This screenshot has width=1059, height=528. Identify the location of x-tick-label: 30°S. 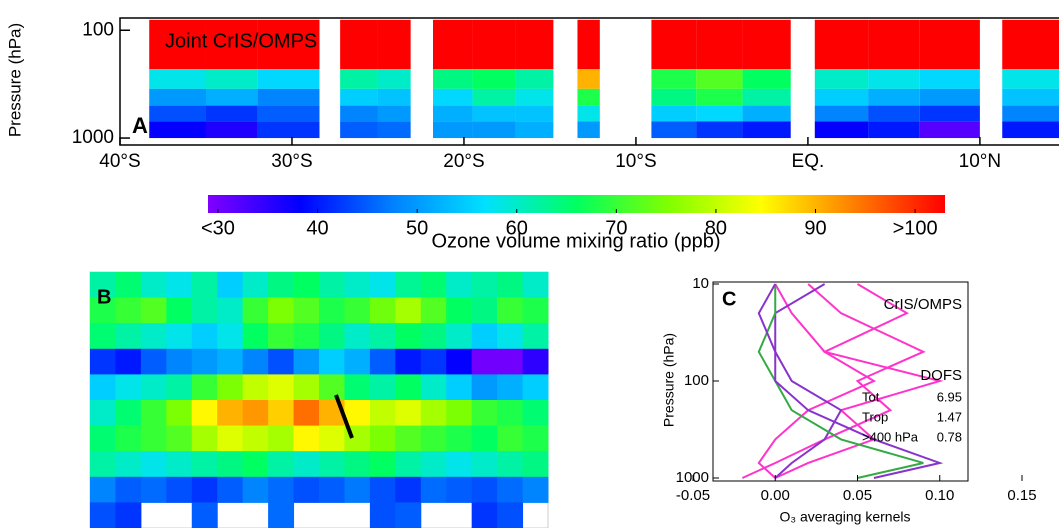
(291, 161).